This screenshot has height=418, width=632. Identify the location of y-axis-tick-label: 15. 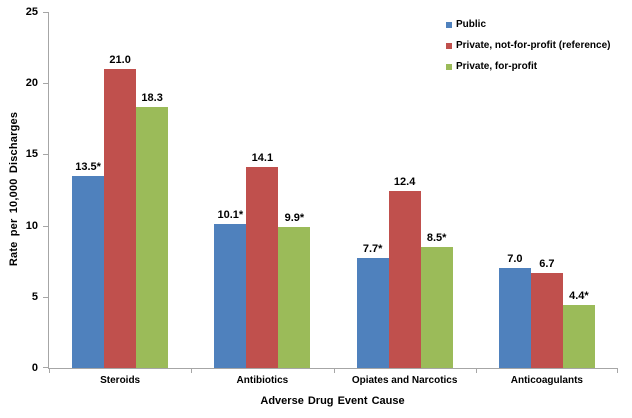
(31, 154).